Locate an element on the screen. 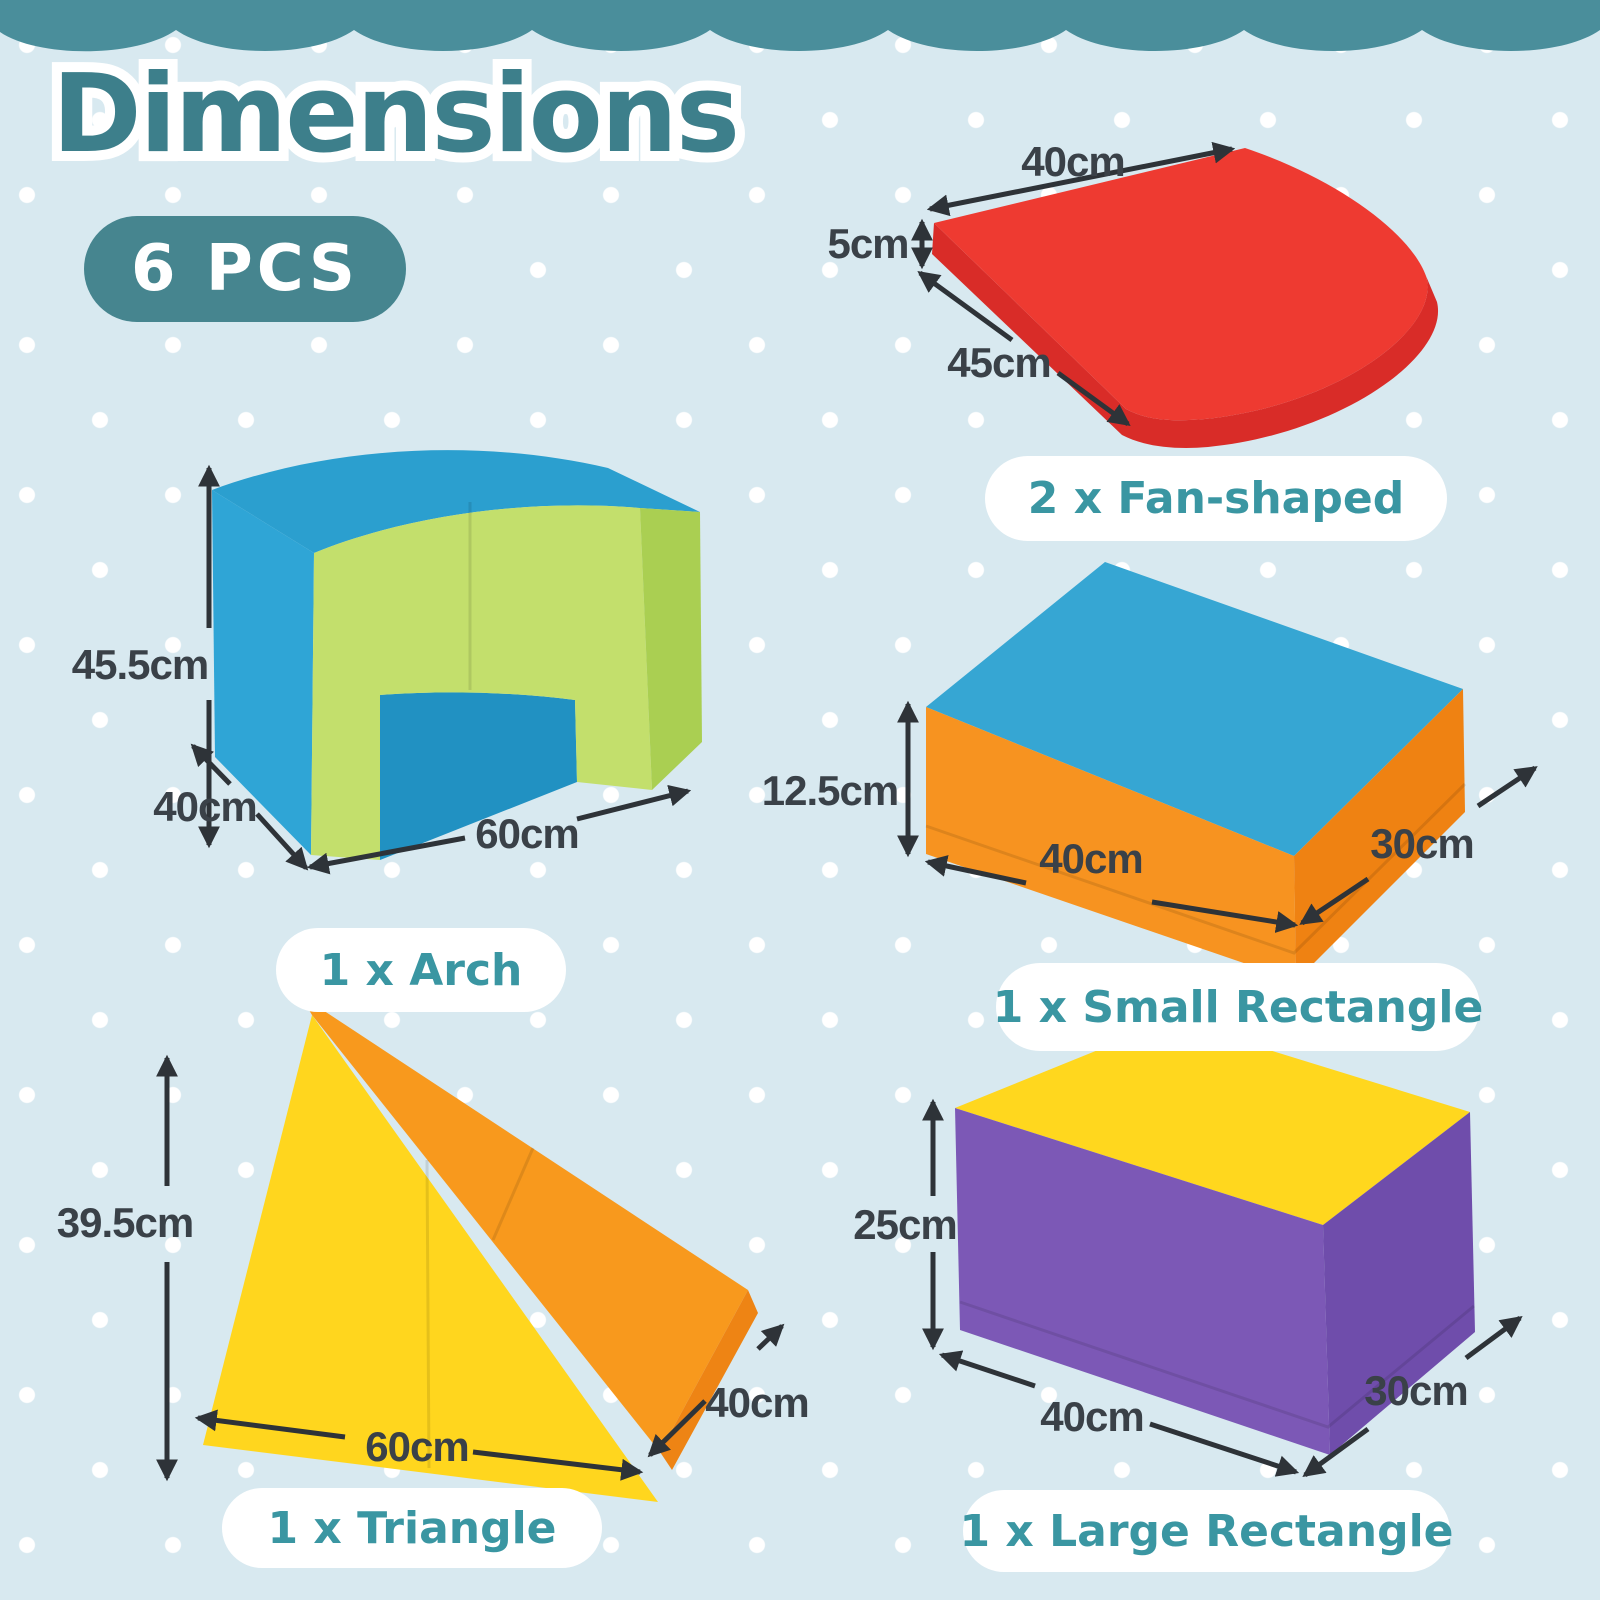  piece-label: 1 x Small Rectangle is located at coordinates (1238, 1007).